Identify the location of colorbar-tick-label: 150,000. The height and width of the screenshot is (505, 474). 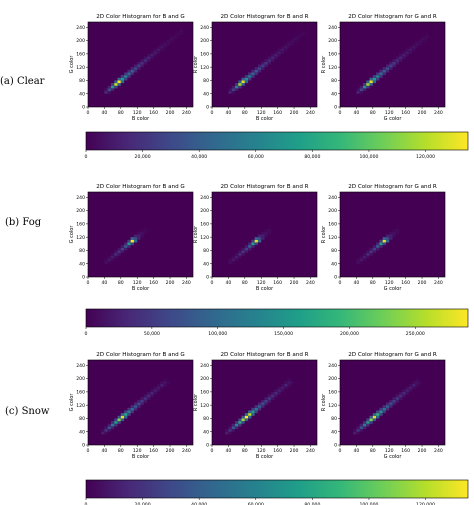
(283, 334).